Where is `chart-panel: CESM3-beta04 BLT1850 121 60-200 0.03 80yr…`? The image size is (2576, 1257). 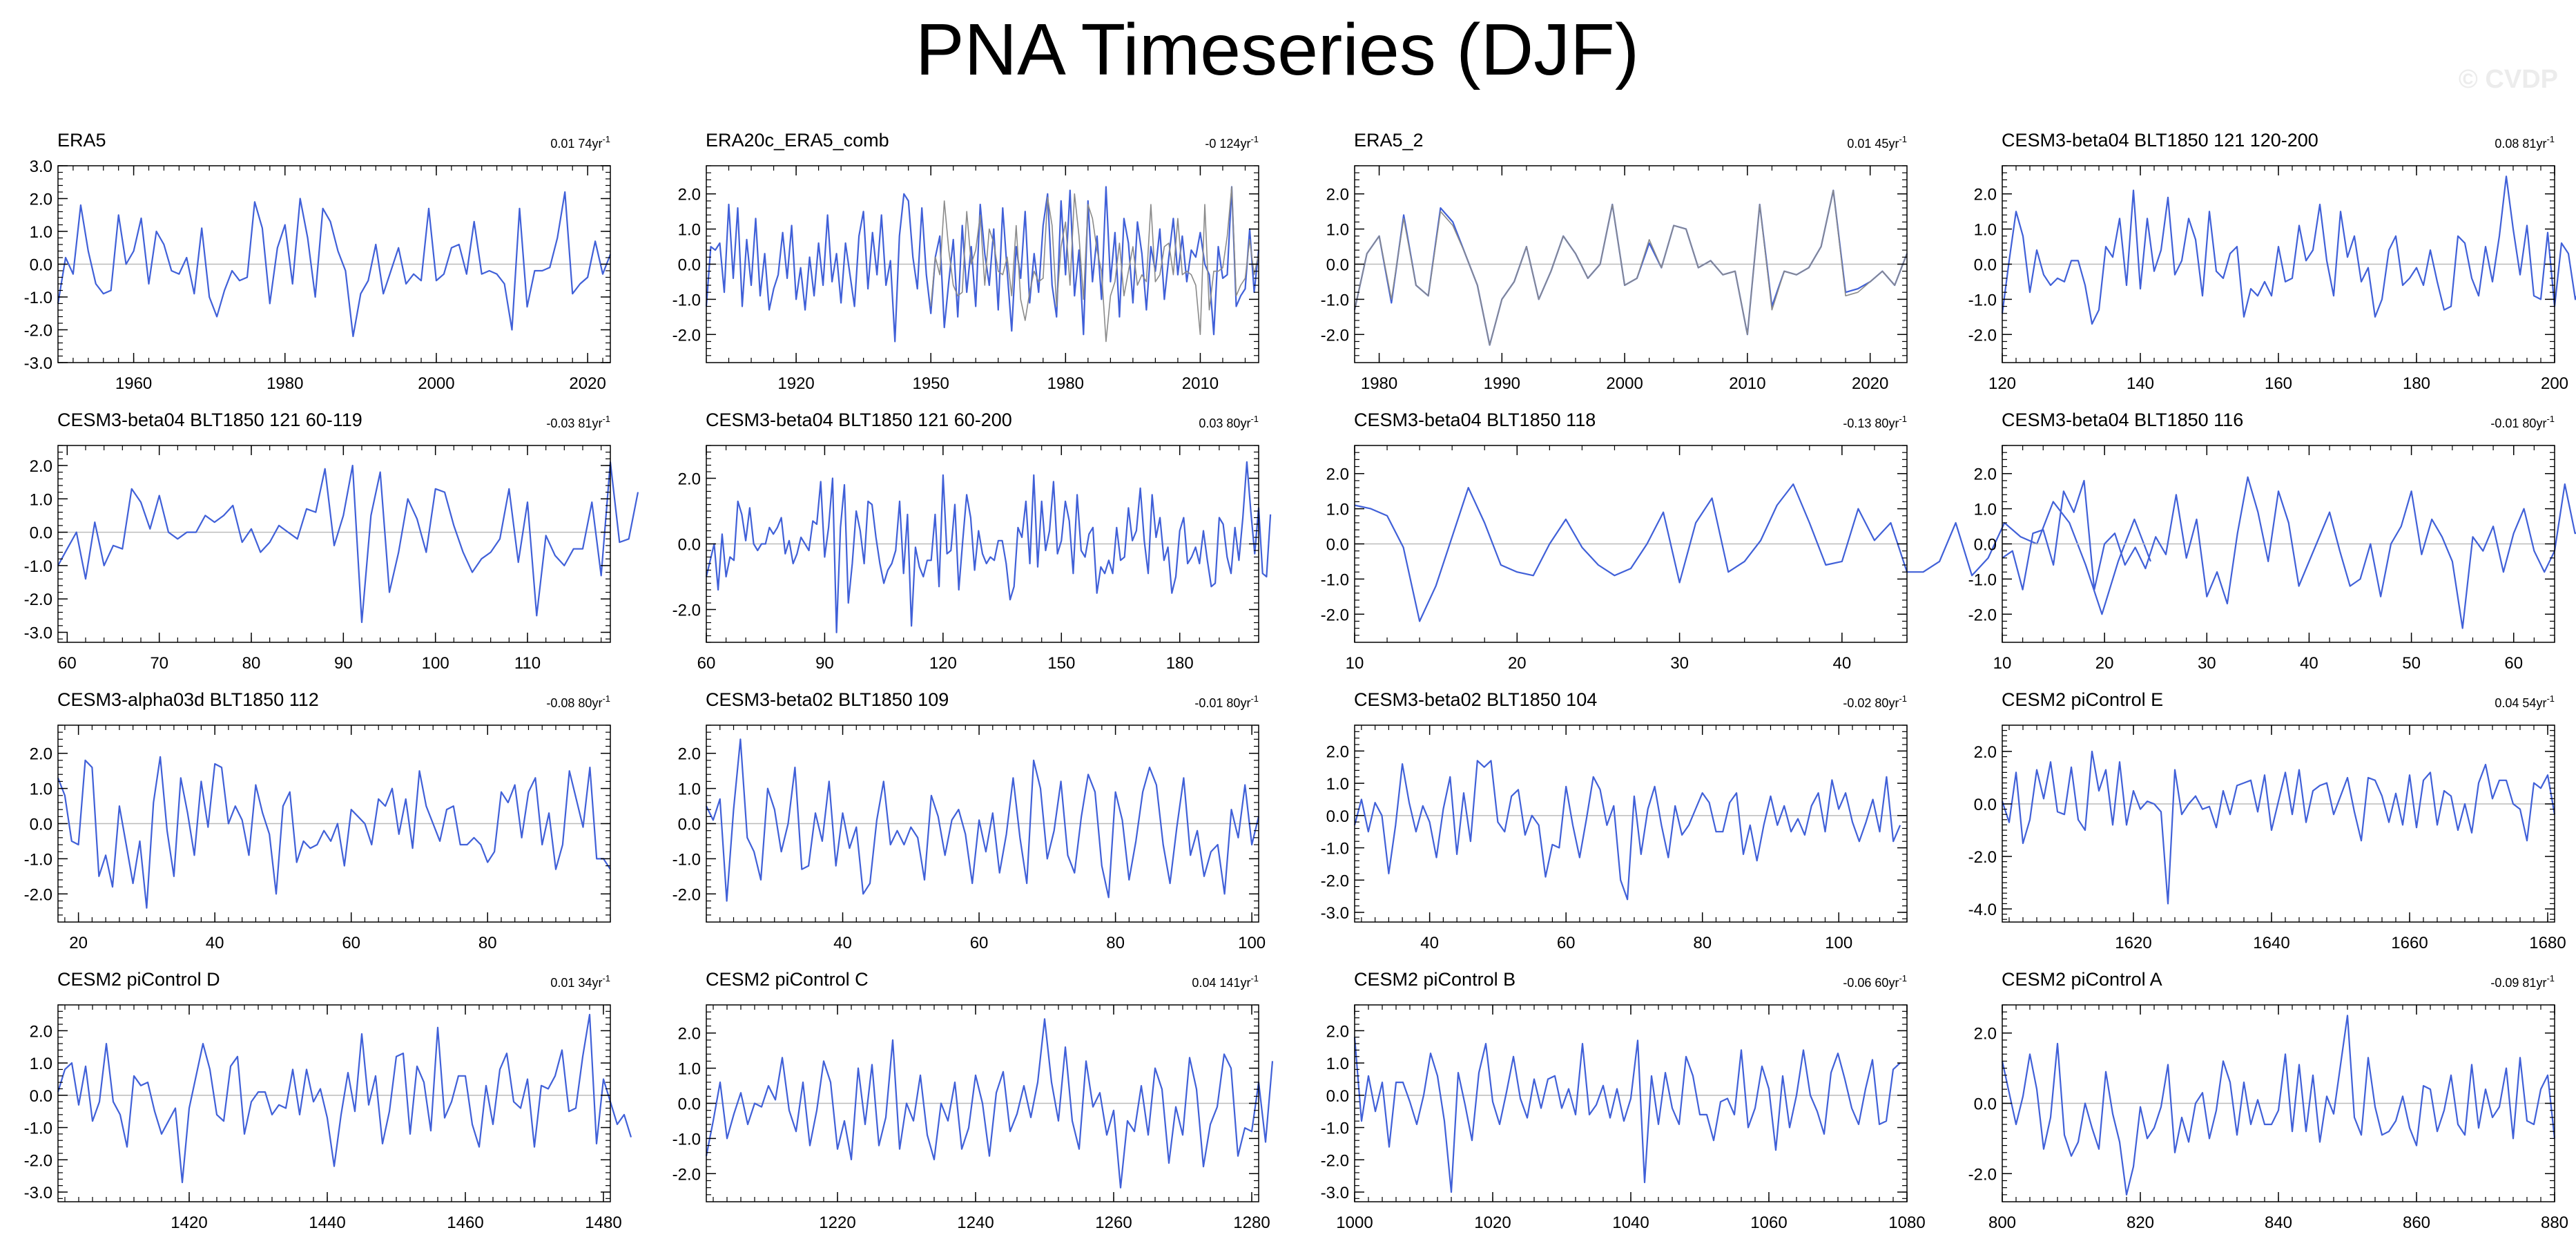 chart-panel: CESM3-beta04 BLT1850 121 60-200 0.03 80yr… is located at coordinates (972, 542).